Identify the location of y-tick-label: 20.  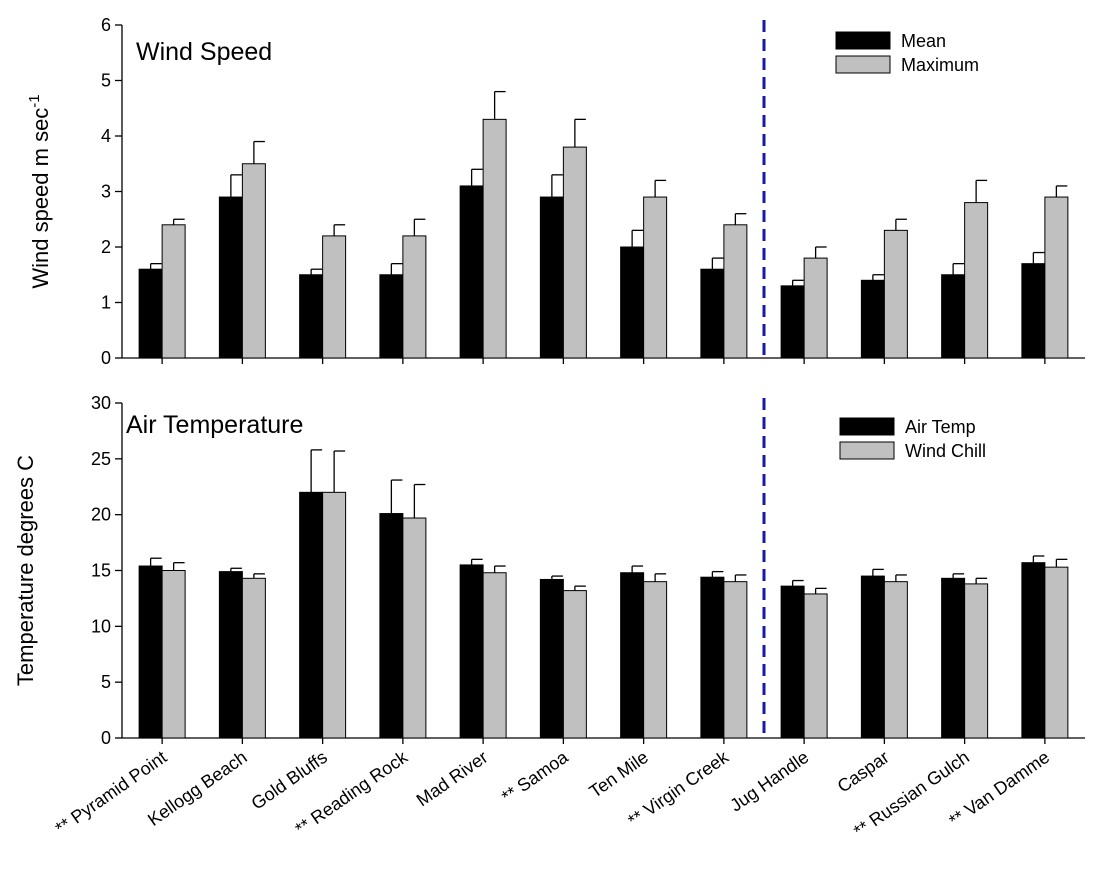
(101, 515).